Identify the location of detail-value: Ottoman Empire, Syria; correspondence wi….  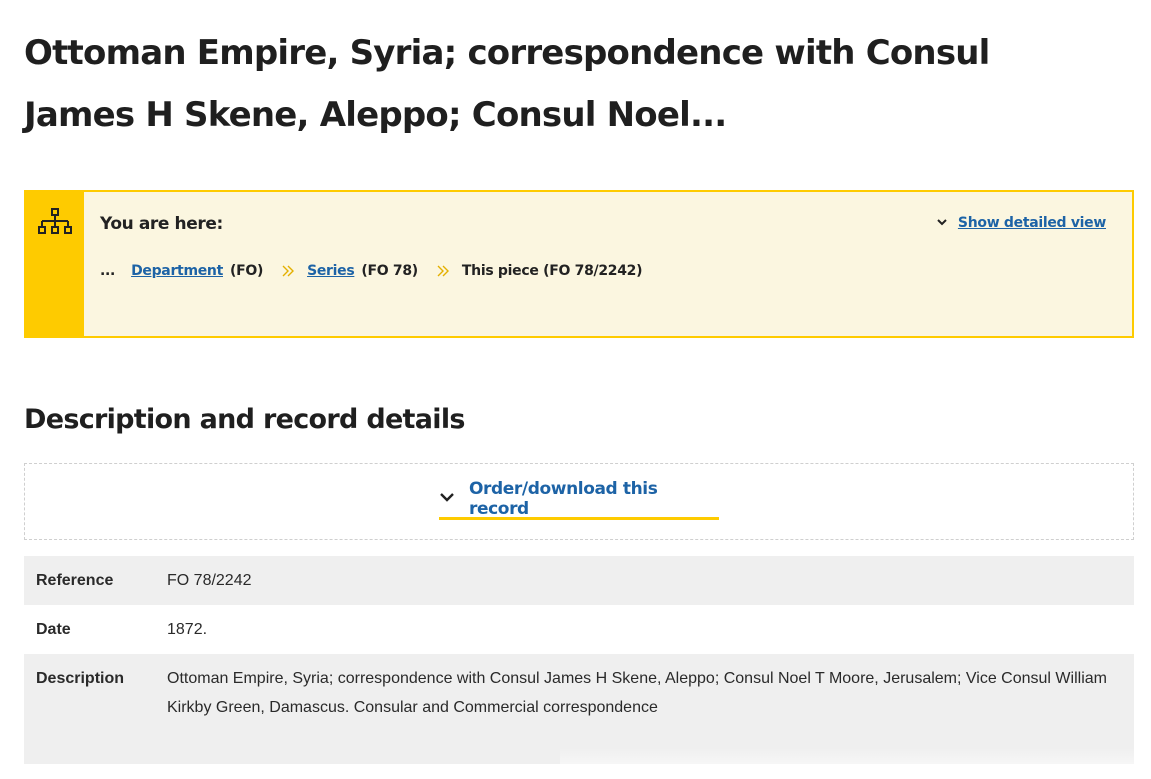
(637, 693).